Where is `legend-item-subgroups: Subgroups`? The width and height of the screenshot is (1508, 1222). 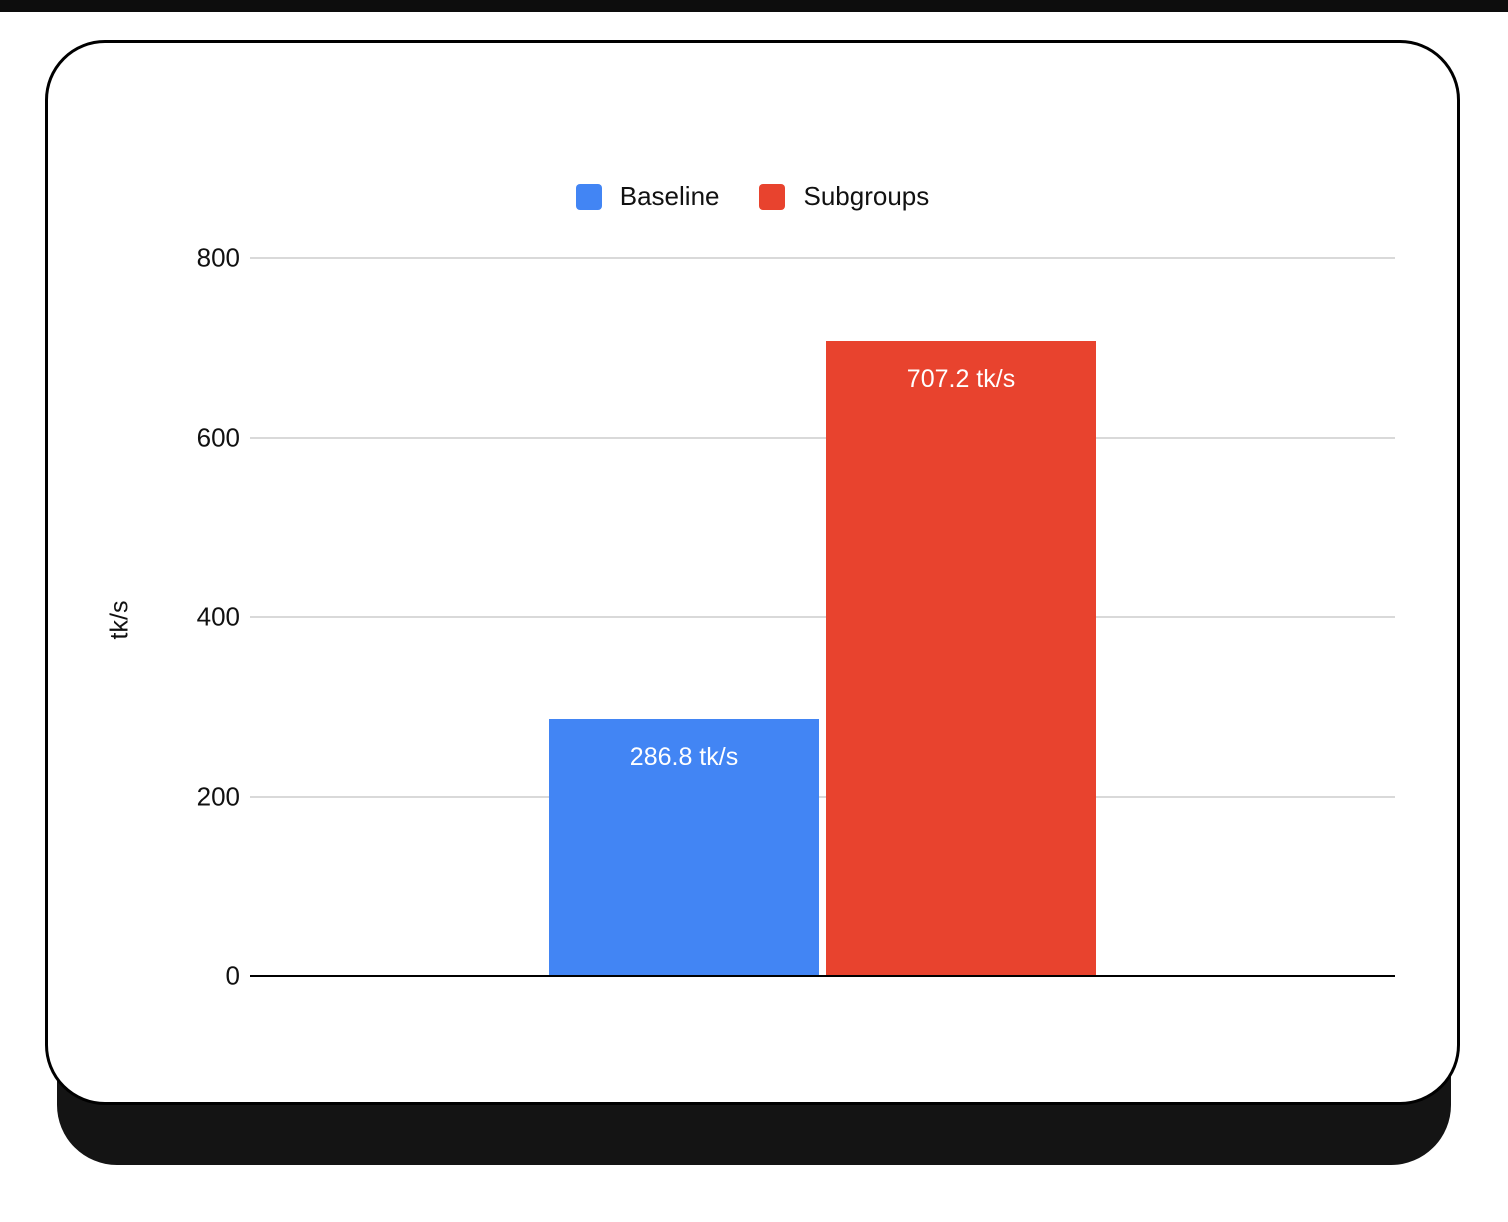
legend-item-subgroups: Subgroups is located at coordinates (844, 196).